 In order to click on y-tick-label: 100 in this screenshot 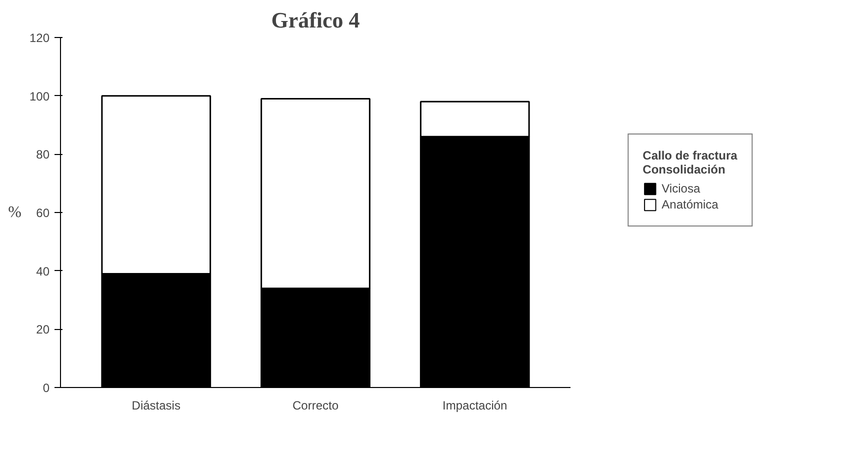, I will do `click(39, 96)`.